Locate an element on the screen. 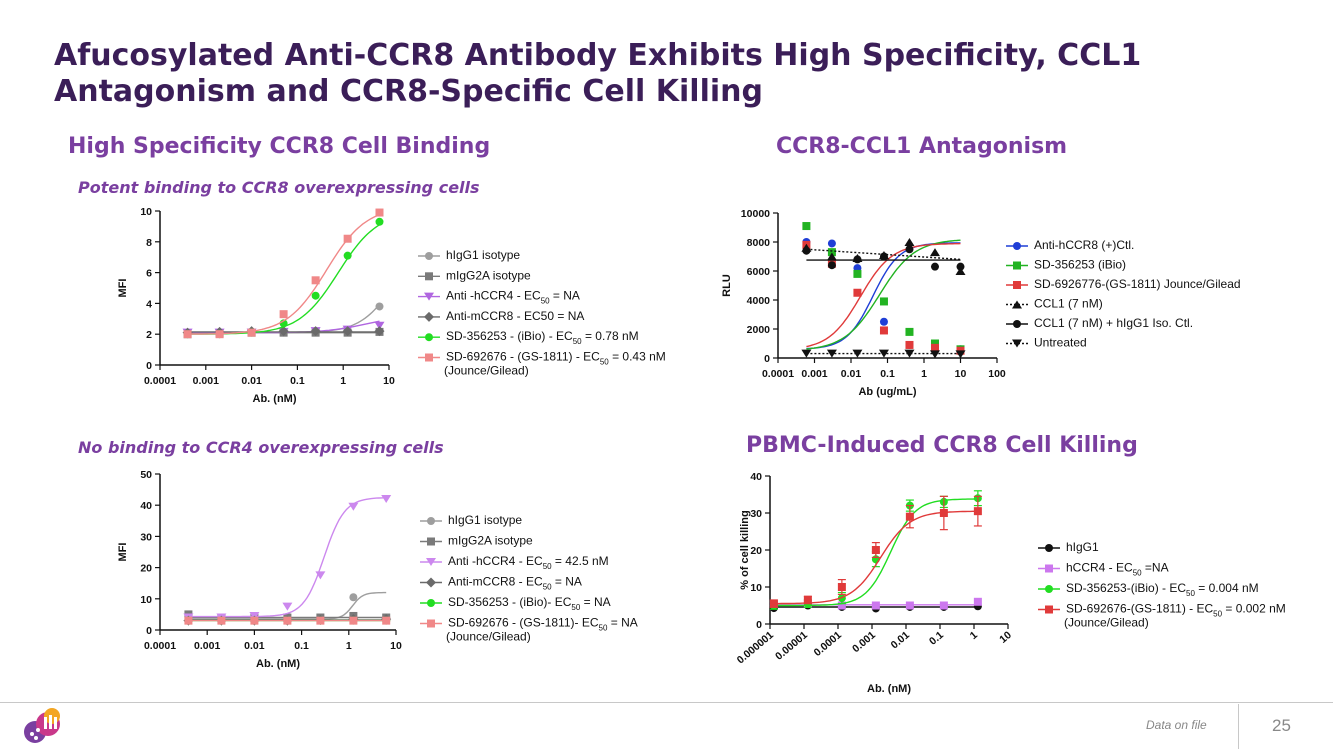 This screenshot has width=1333, height=749. legend-entry-4: SD-356253 - (iBio)- EC50 = NA is located at coordinates (515, 603).